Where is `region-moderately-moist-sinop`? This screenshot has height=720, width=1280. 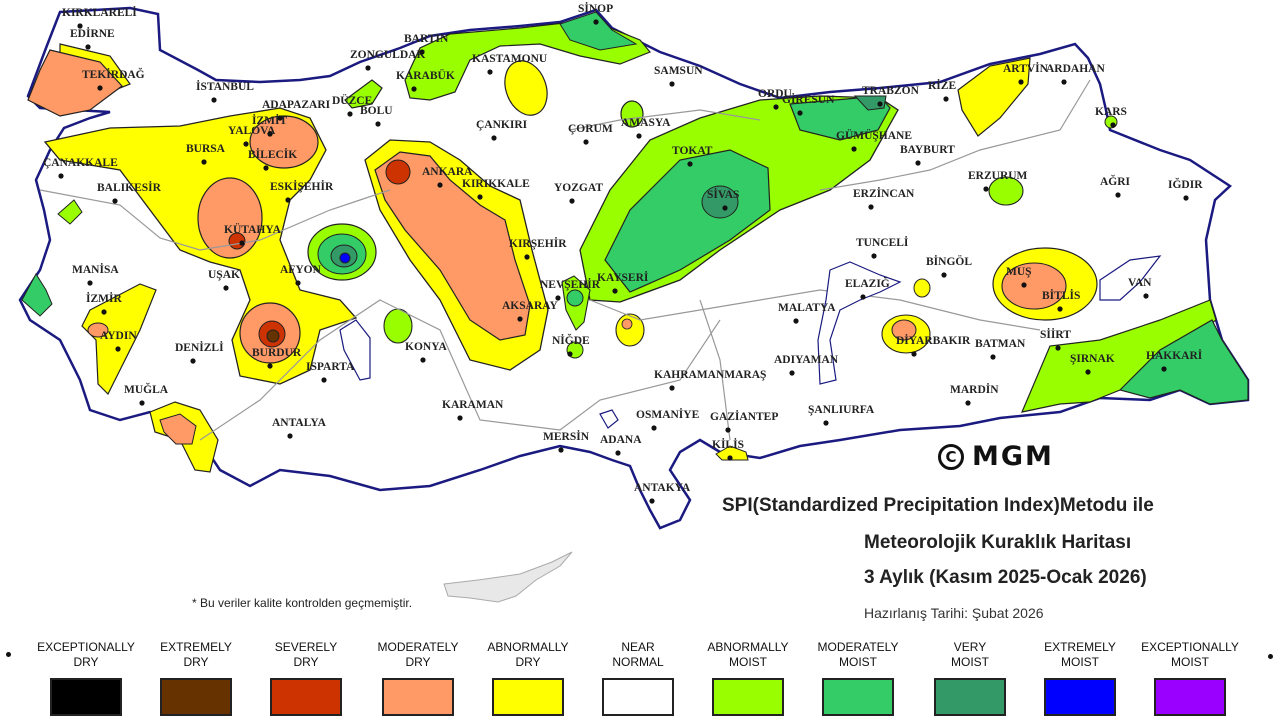
region-moderately-moist-sinop is located at coordinates (598, 31).